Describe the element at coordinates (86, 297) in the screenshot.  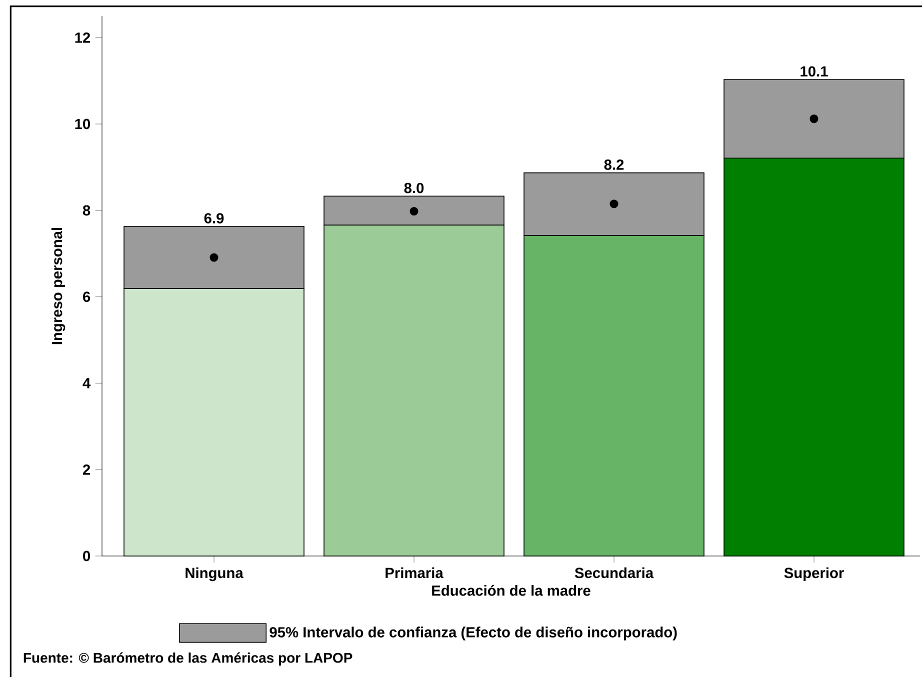
I see `y-tick-label: 6` at that location.